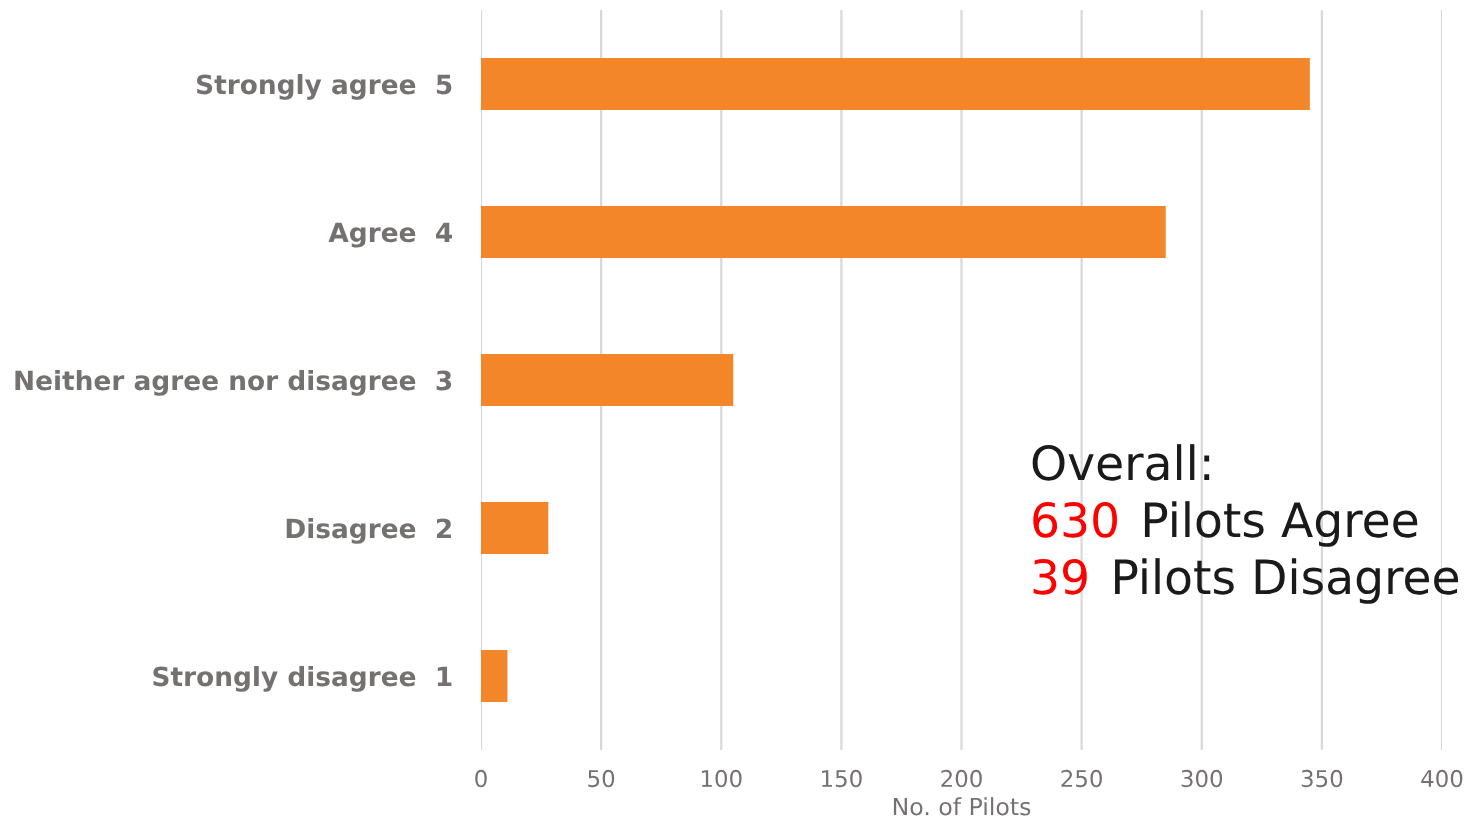  What do you see at coordinates (1442, 778) in the screenshot?
I see `x-tick-label: 400` at bounding box center [1442, 778].